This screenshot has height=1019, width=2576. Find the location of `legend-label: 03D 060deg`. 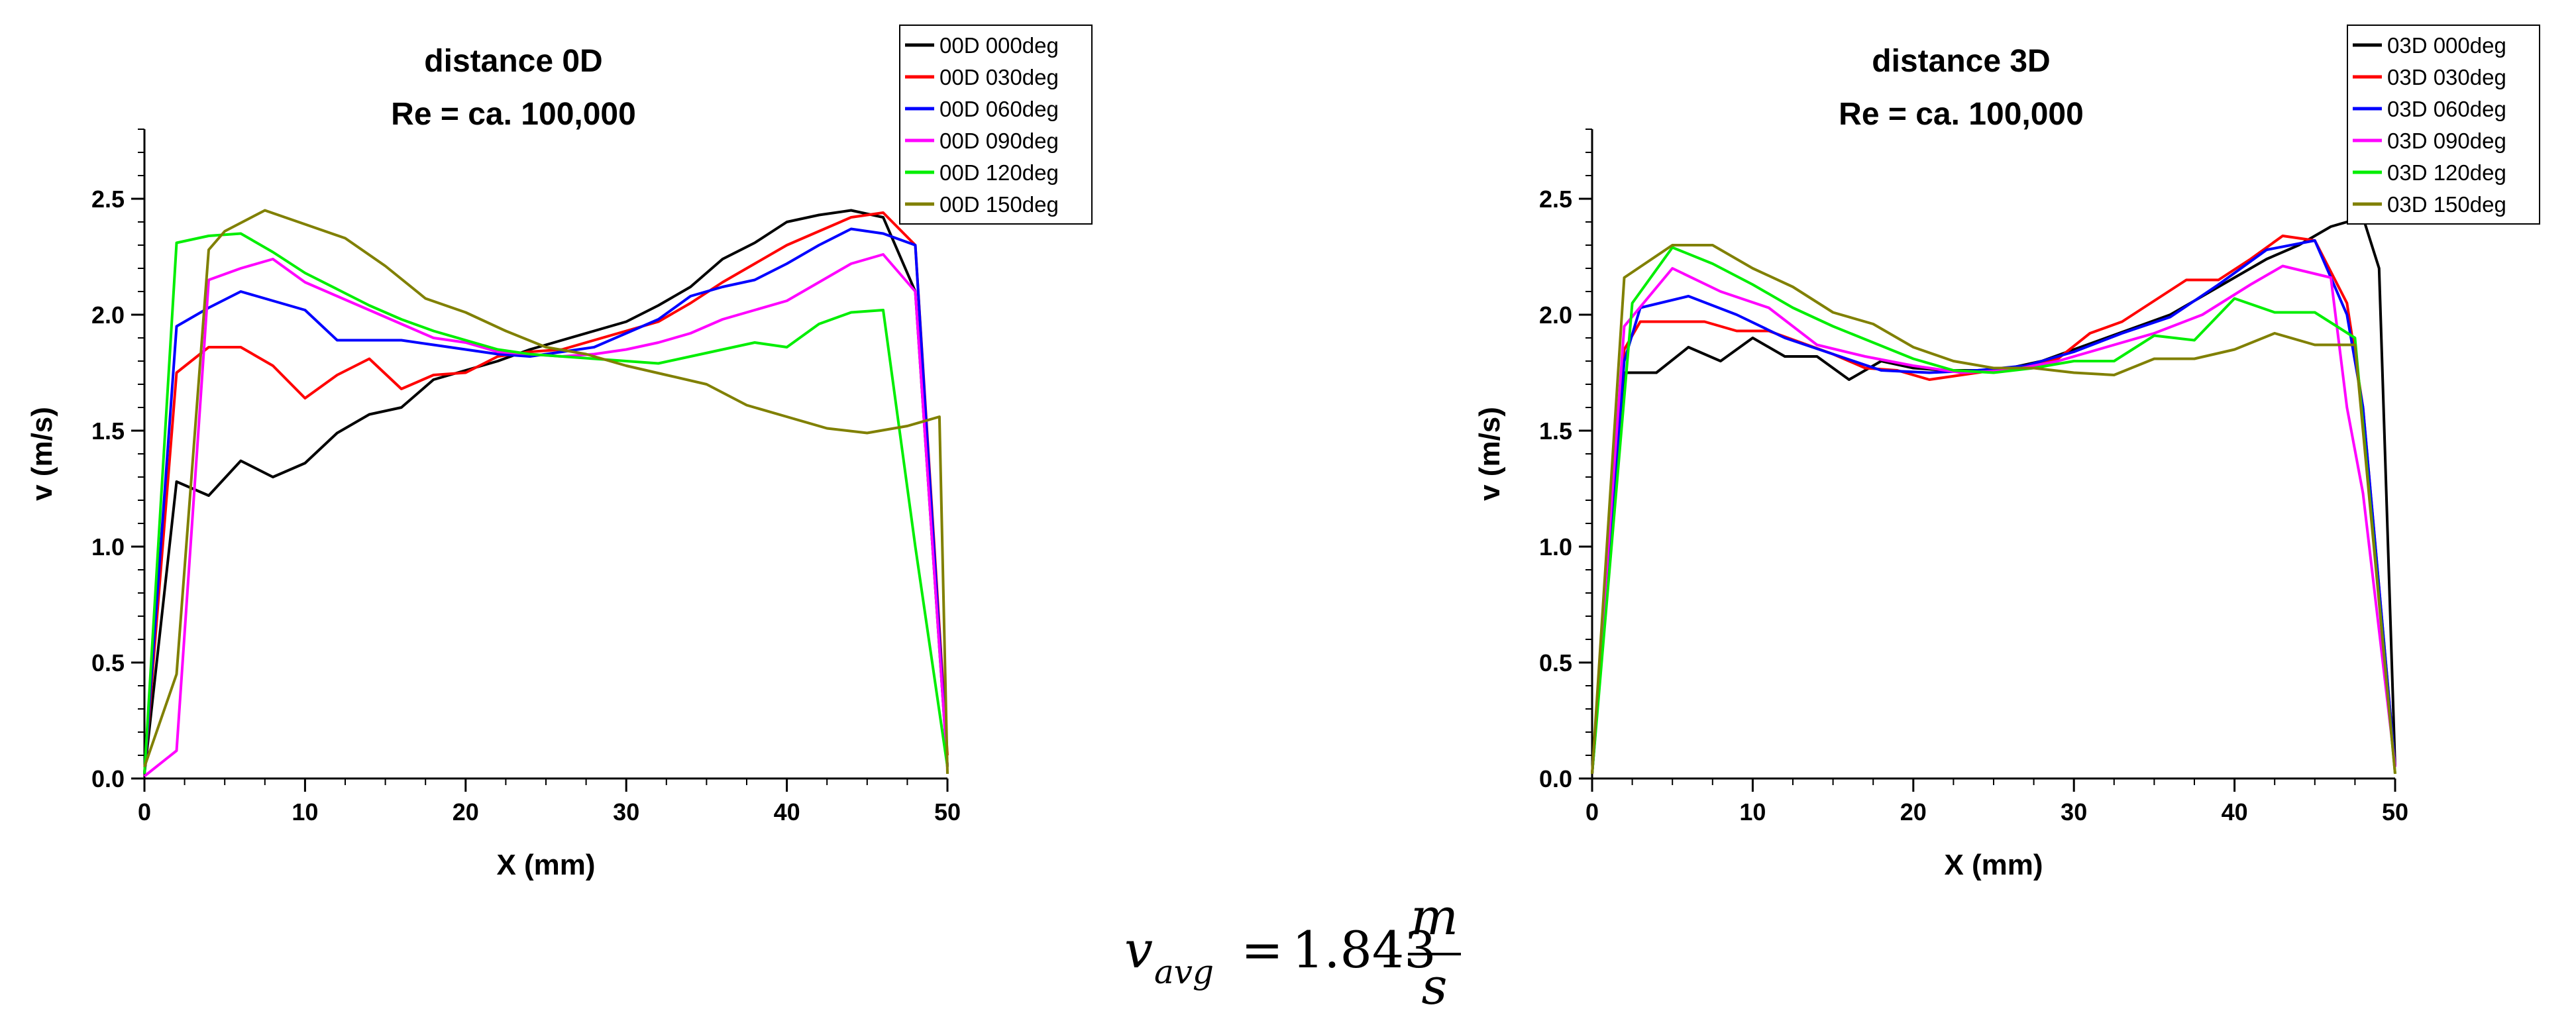

legend-label: 03D 060deg is located at coordinates (2446, 109).